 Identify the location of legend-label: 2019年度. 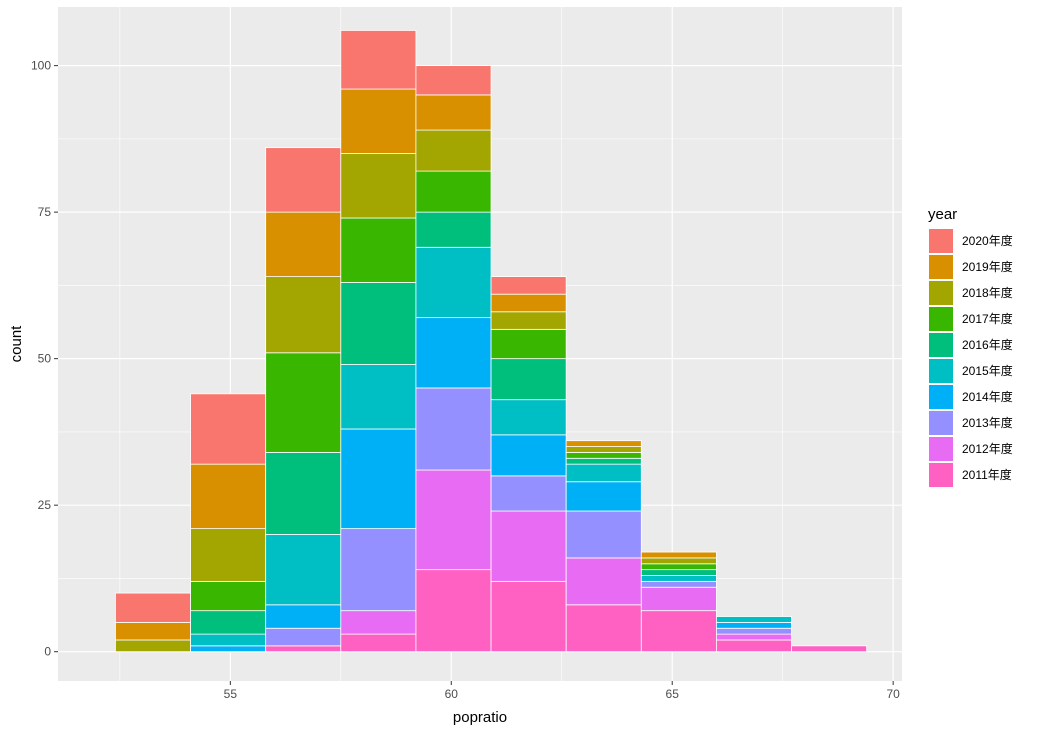
(987, 266).